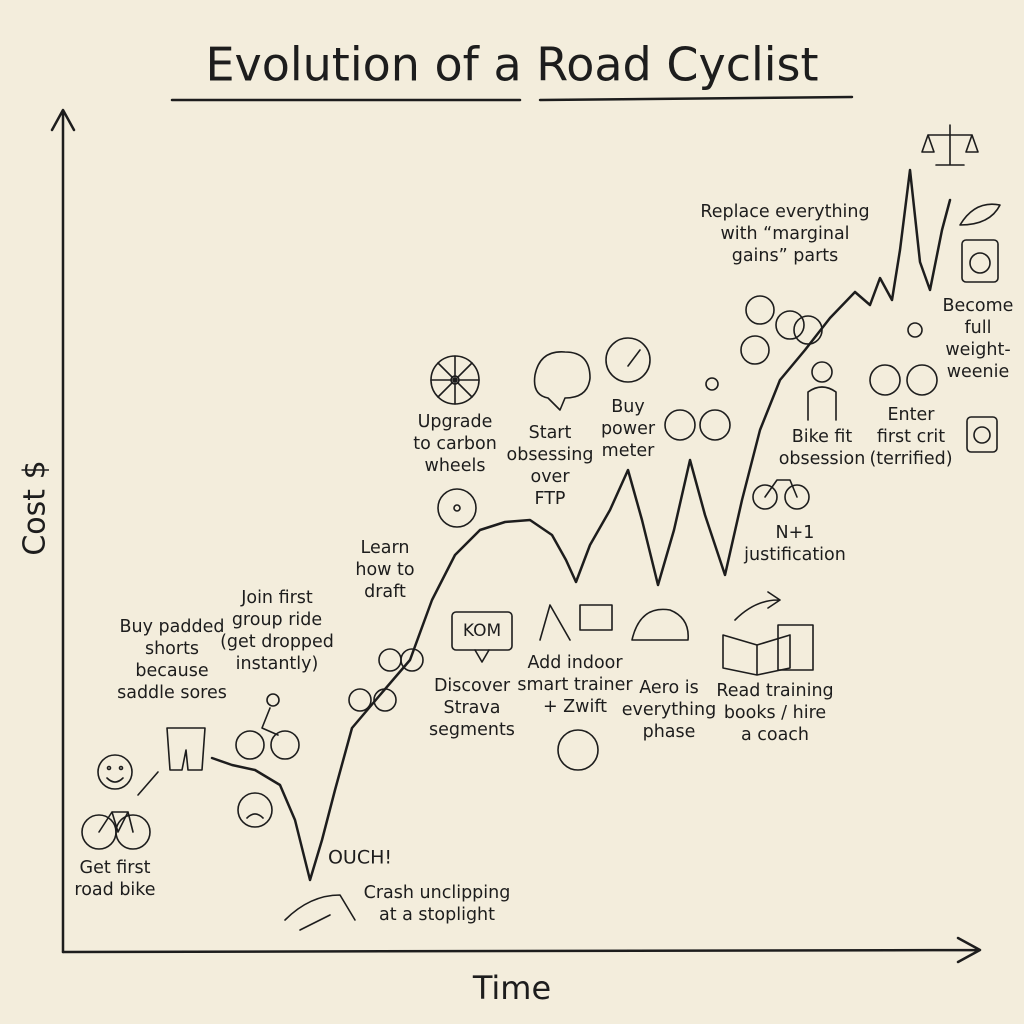 This screenshot has height=1024, width=1024. I want to click on annotation-line: with “marginal, so click(784, 234).